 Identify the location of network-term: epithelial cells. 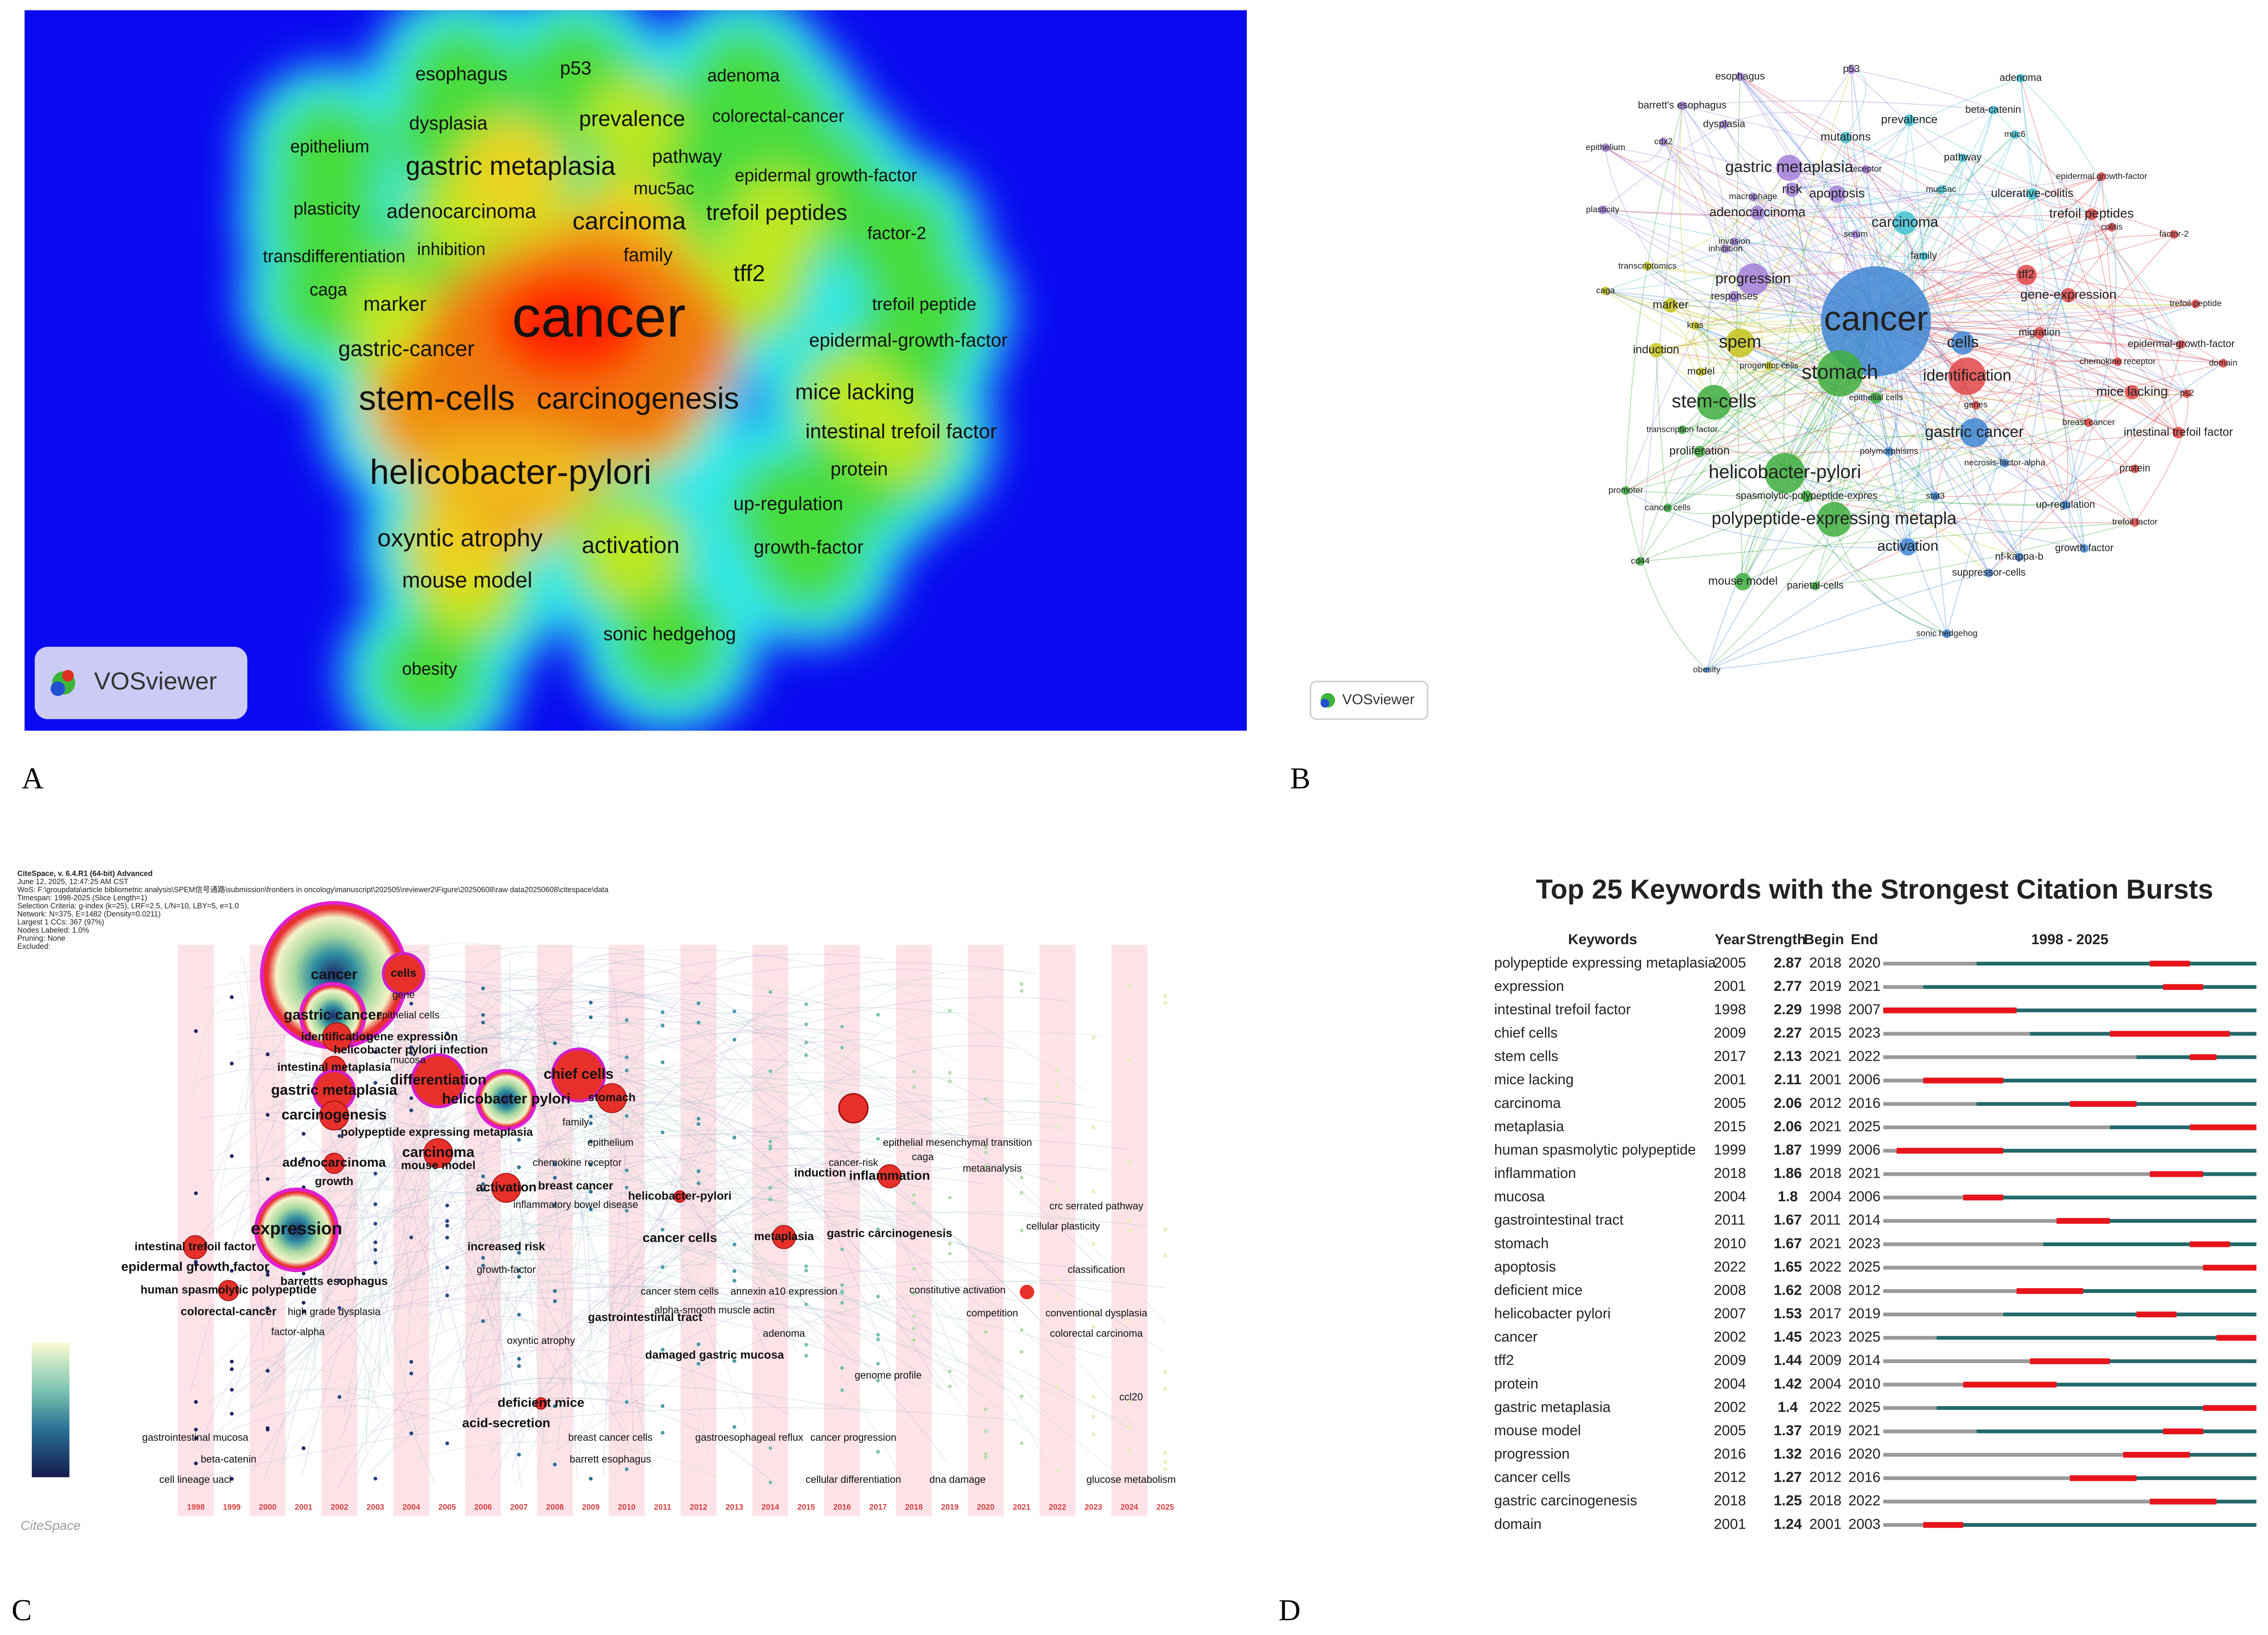
(1876, 398).